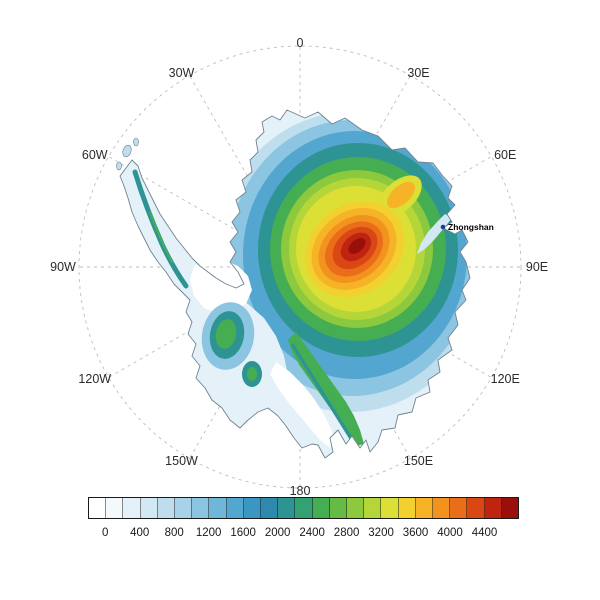 This screenshot has height=600, width=600. I want to click on meridian-label-30W: 30W, so click(181, 73).